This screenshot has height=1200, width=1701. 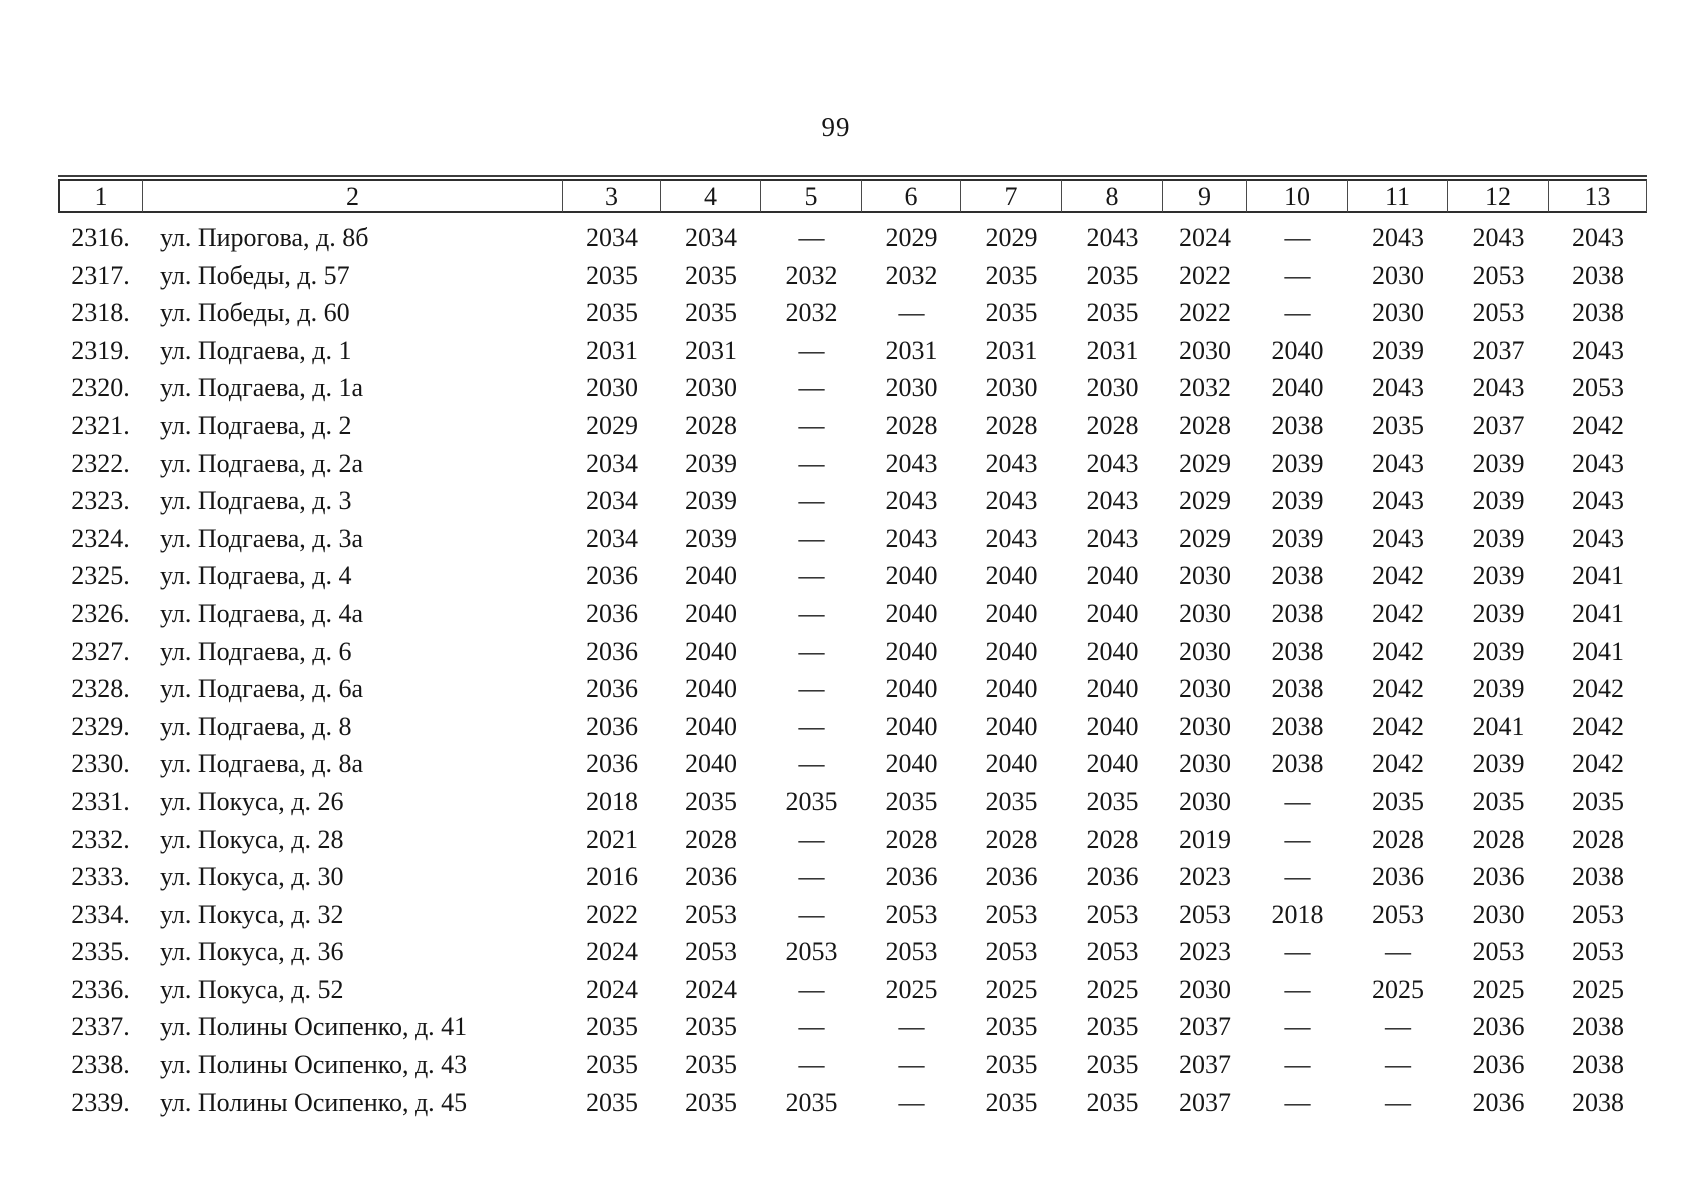 I want to click on address-cell: ул. Подгаева, д. 6а, so click(x=262, y=689).